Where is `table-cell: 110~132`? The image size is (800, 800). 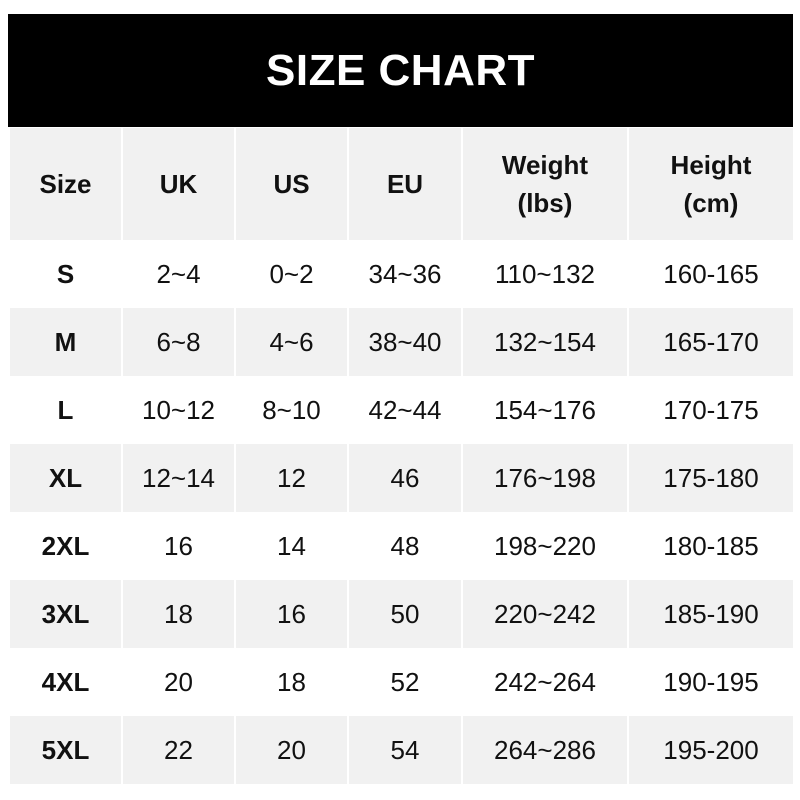 table-cell: 110~132 is located at coordinates (545, 274).